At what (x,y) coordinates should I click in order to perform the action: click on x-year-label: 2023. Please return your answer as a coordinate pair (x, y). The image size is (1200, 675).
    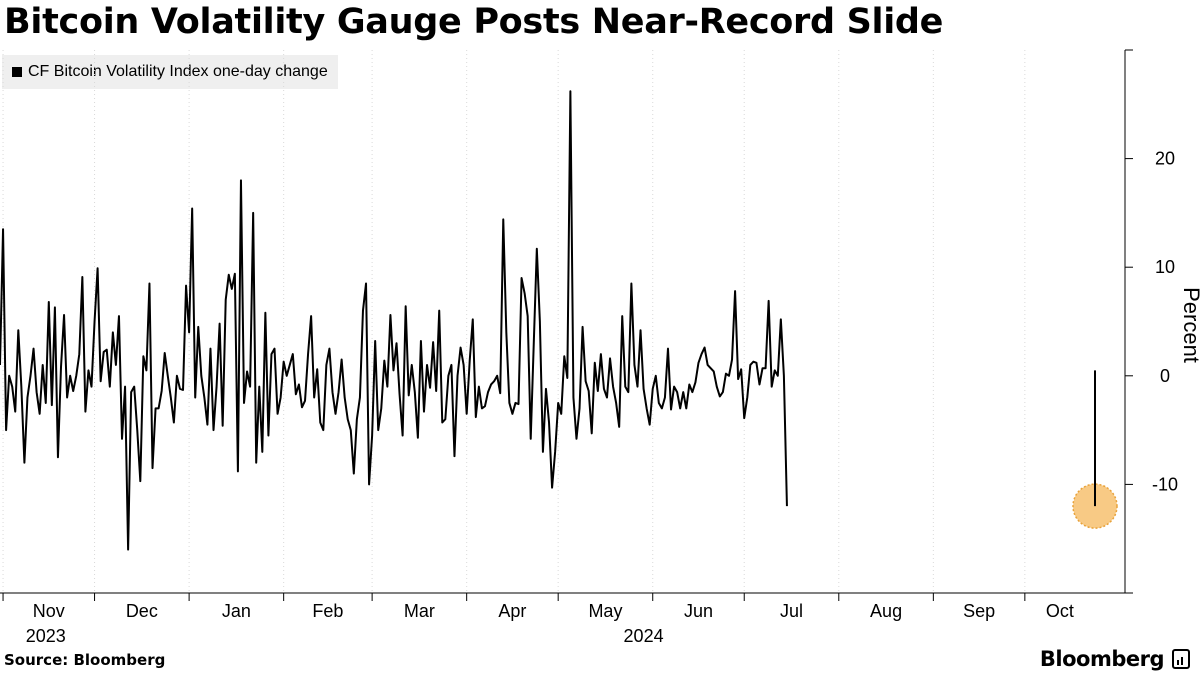
    Looking at the image, I should click on (46, 635).